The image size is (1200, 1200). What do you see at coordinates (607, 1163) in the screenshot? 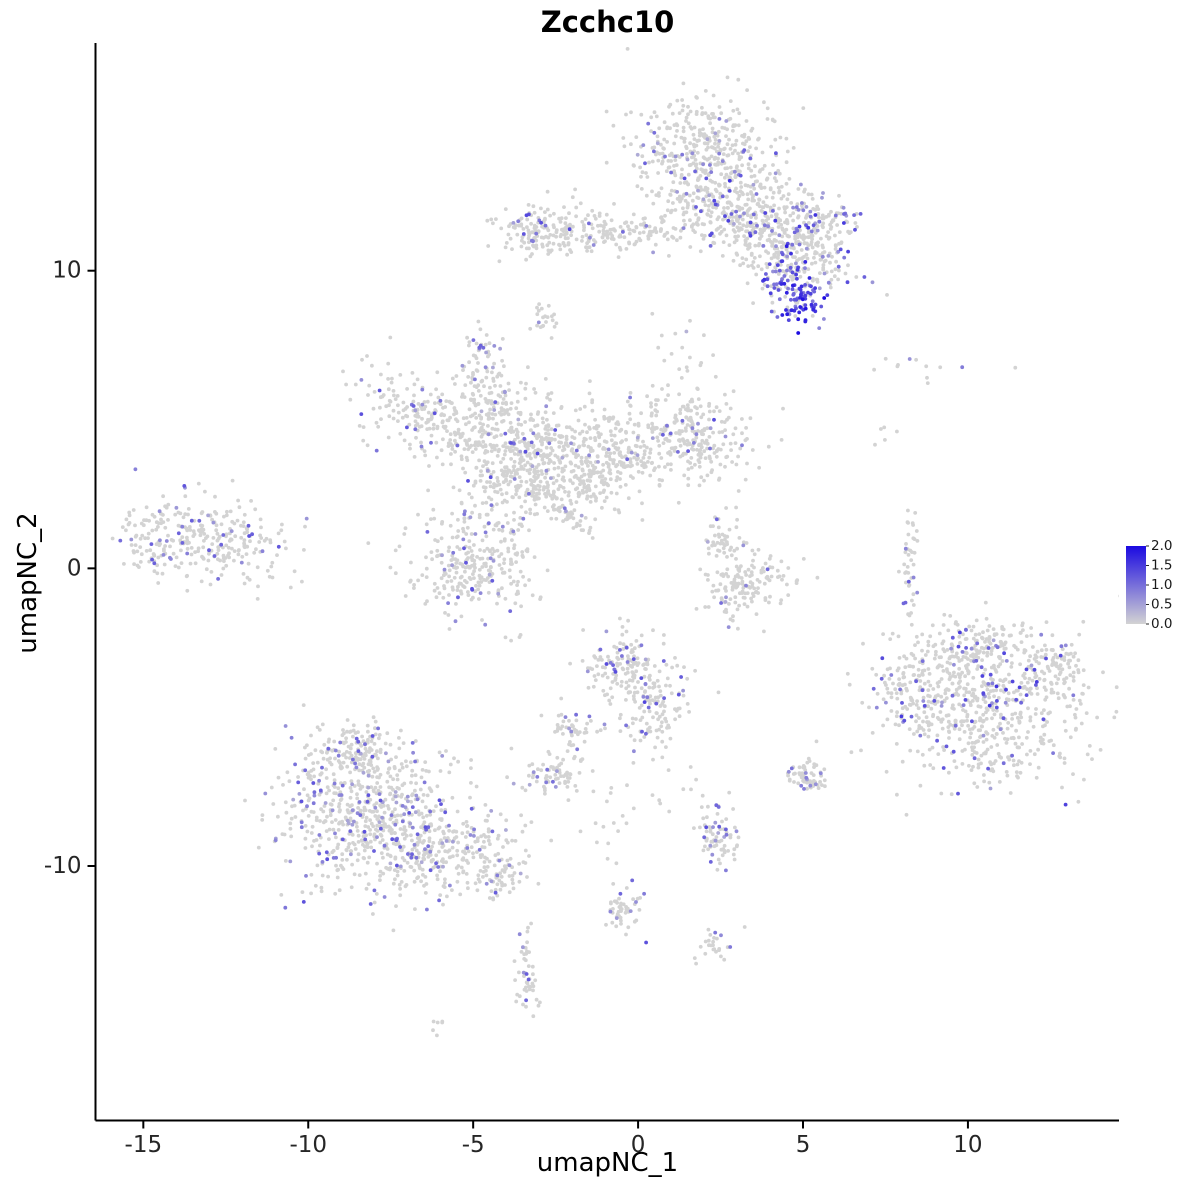
I see `x-axis-title: umapNC_1` at bounding box center [607, 1163].